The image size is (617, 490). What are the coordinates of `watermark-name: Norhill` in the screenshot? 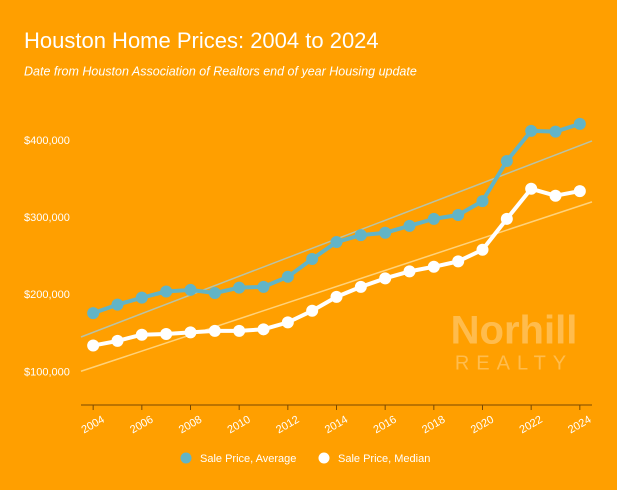 It's located at (514, 331).